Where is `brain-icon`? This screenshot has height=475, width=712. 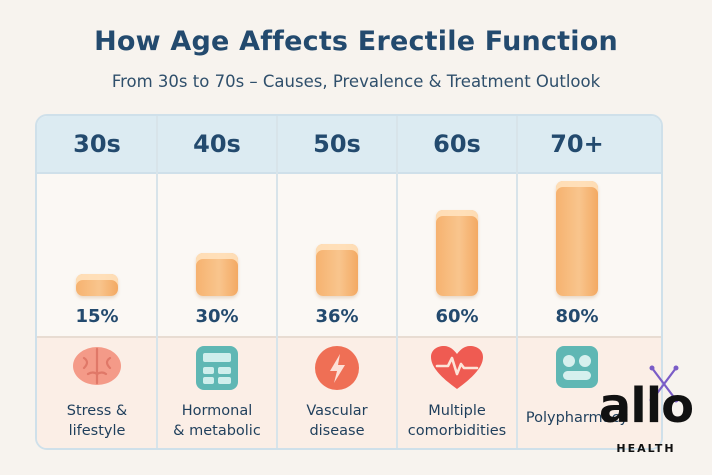
brain-icon is located at coordinates (97, 368).